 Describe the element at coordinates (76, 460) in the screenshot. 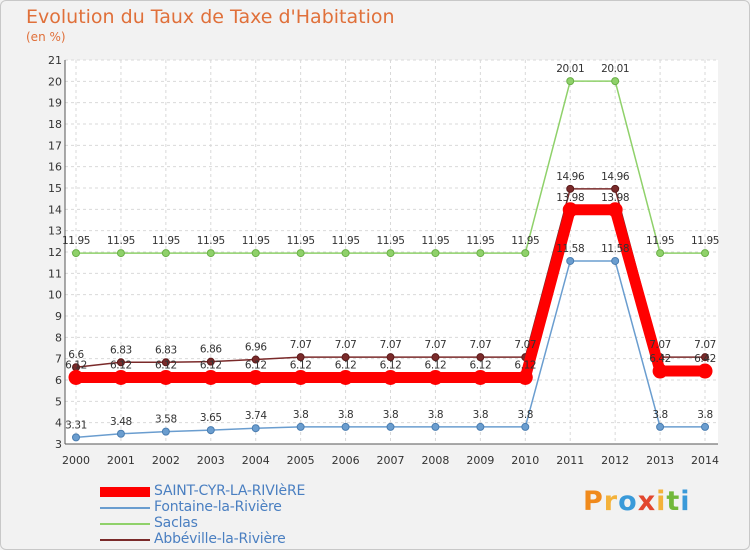

I see `x-tick-label: 2000` at that location.